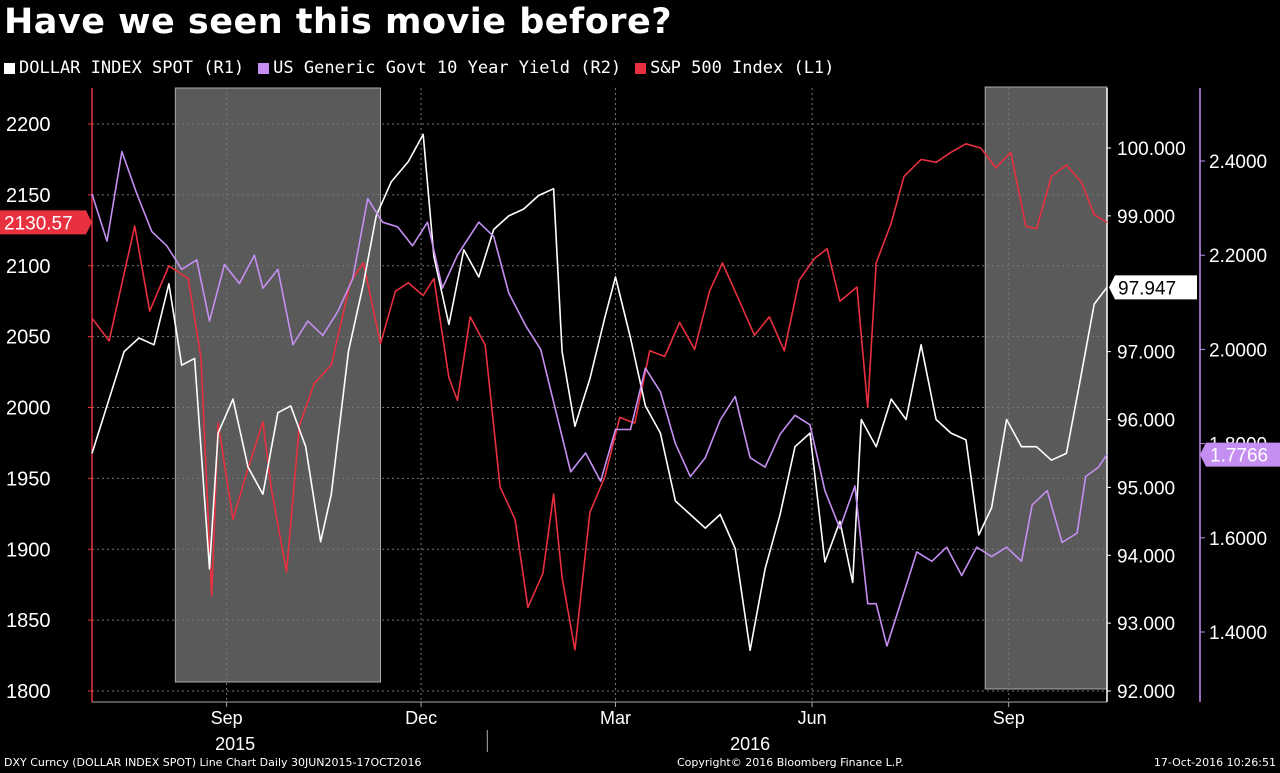  Describe the element at coordinates (1146, 624) in the screenshot. I see `right1-tick-label-6: 93.000` at that location.